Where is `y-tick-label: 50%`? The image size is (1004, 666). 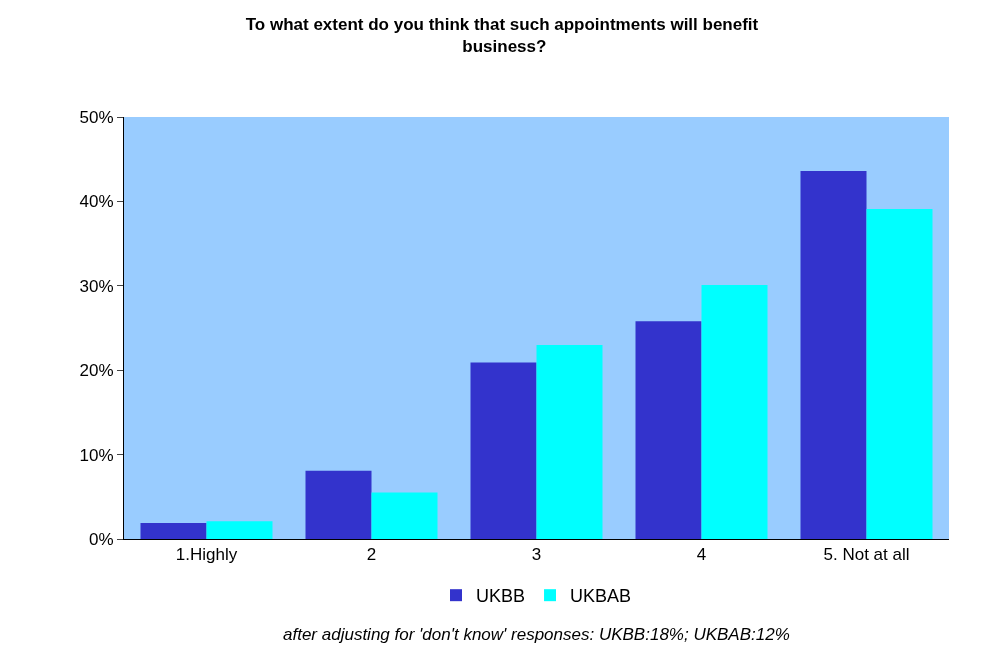 y-tick-label: 50% is located at coordinates (96, 117).